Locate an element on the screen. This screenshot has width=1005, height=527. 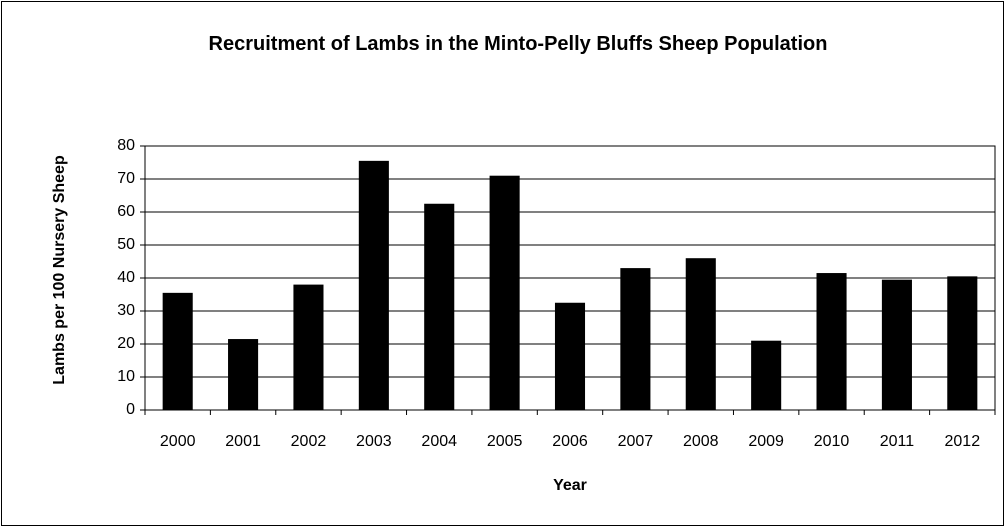
x-tick-label: 2007 is located at coordinates (636, 441).